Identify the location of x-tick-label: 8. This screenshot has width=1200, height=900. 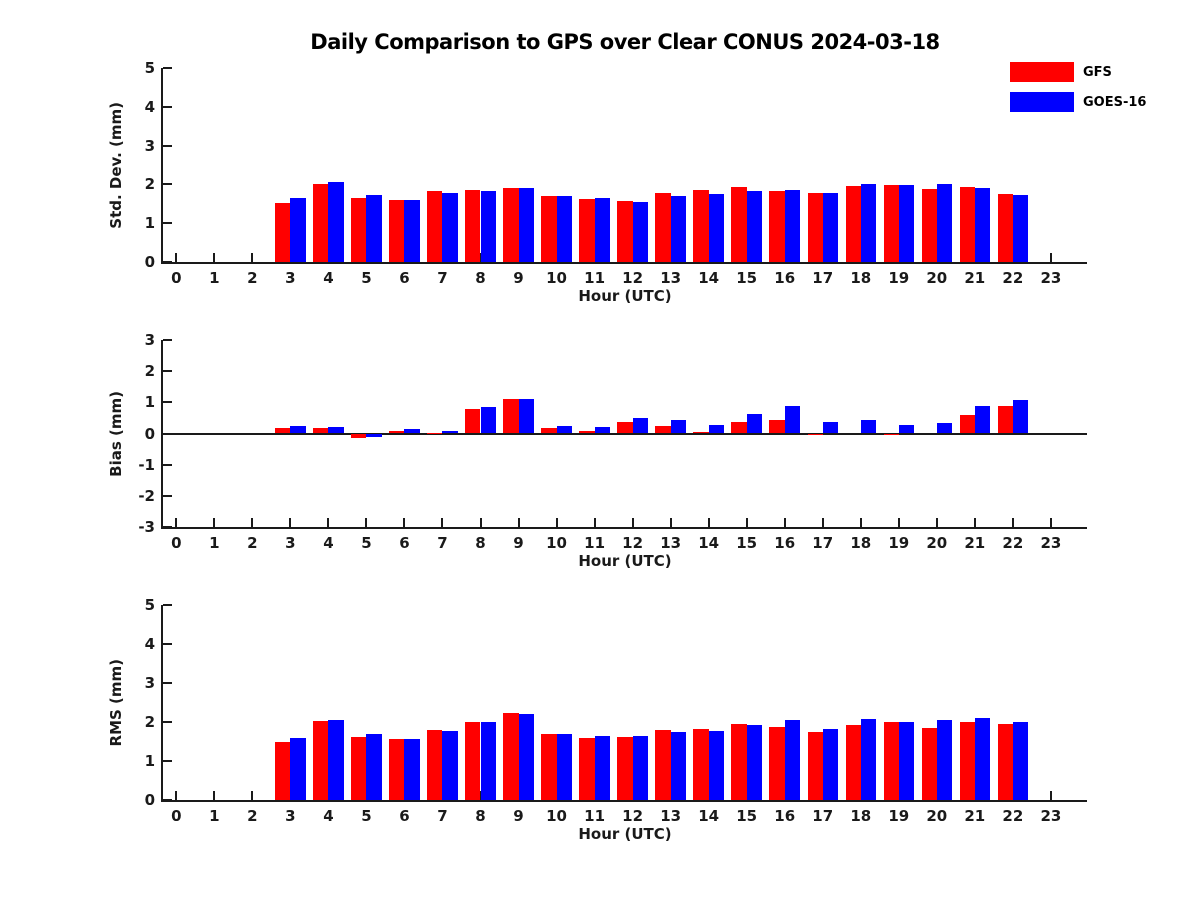
(480, 543).